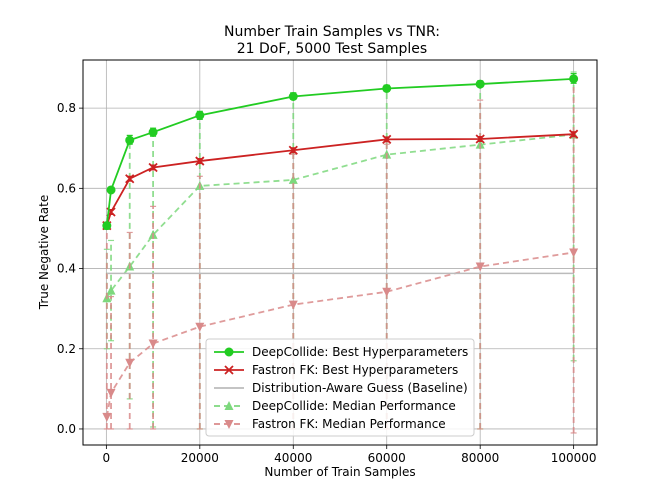  Describe the element at coordinates (66, 188) in the screenshot. I see `y-tick-label: 0.6` at that location.